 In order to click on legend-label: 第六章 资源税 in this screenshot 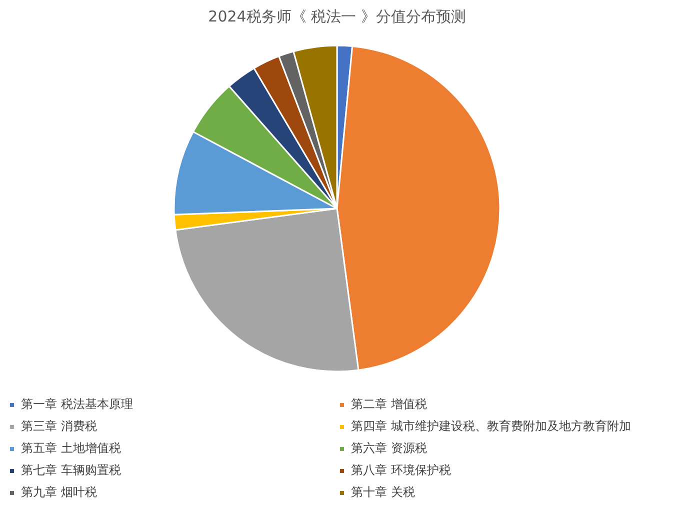, I will do `click(389, 448)`.